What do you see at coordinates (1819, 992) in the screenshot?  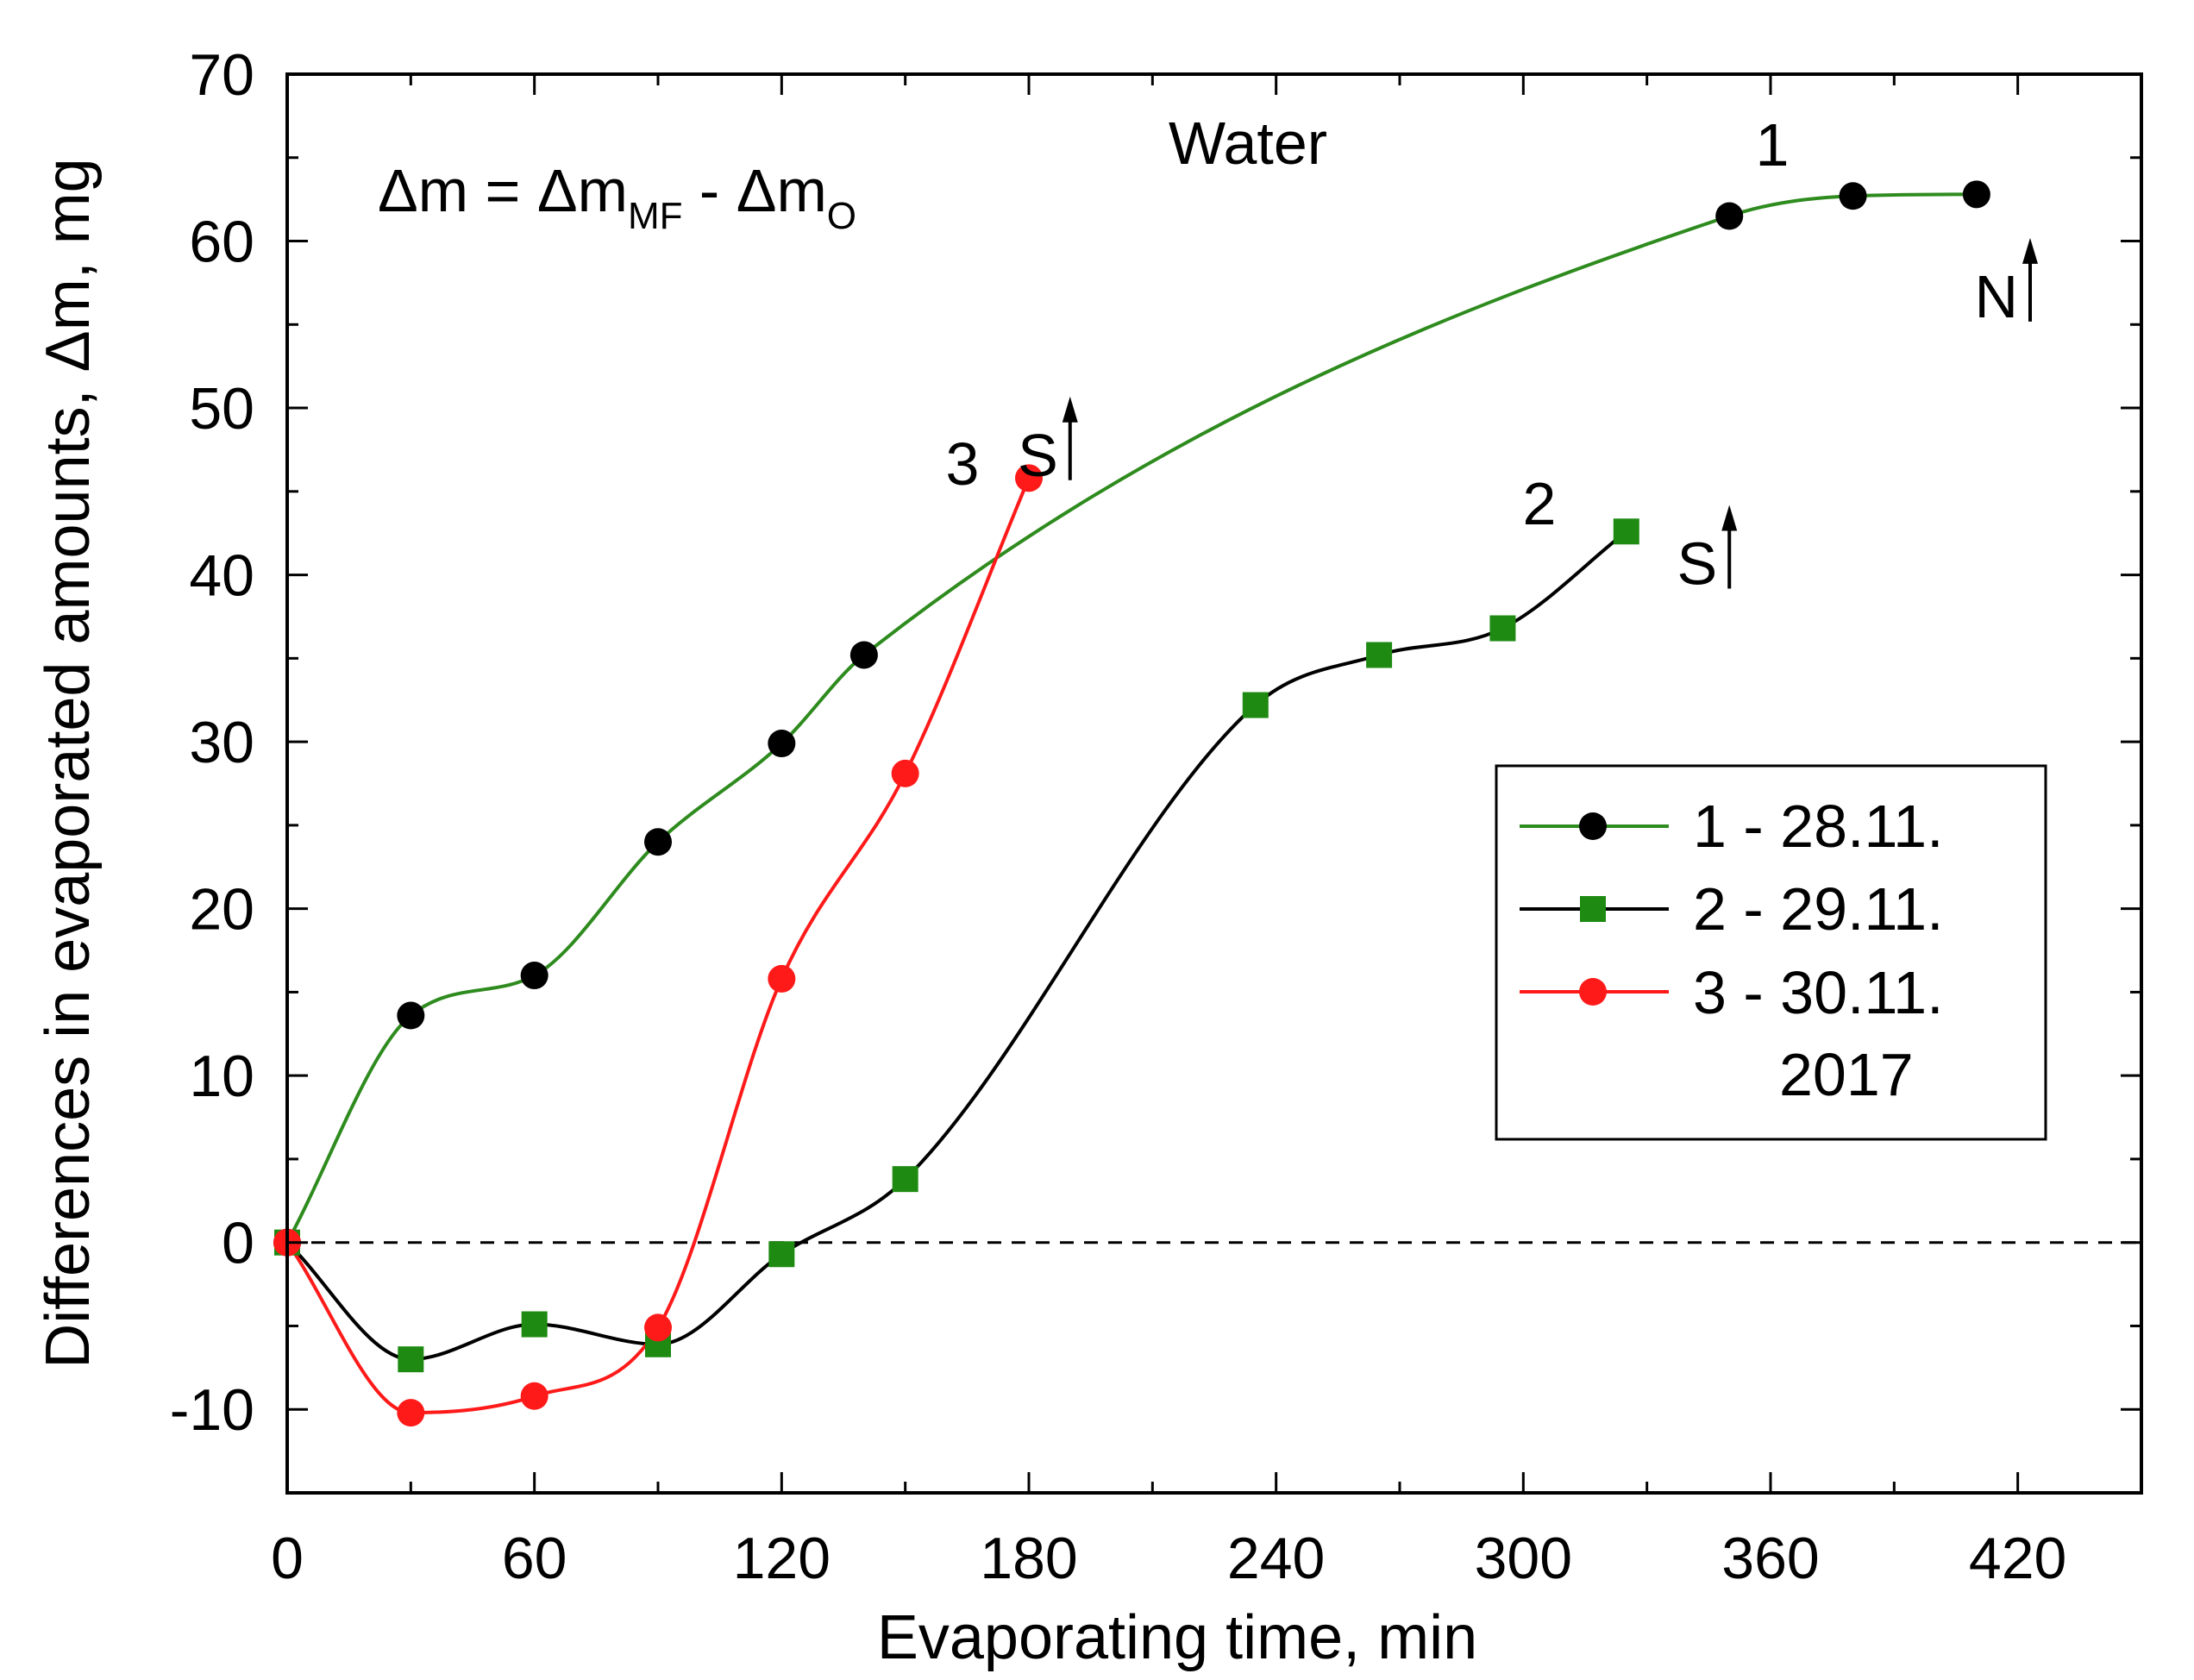 I see `legend-label-3: 3 - 30.11.` at bounding box center [1819, 992].